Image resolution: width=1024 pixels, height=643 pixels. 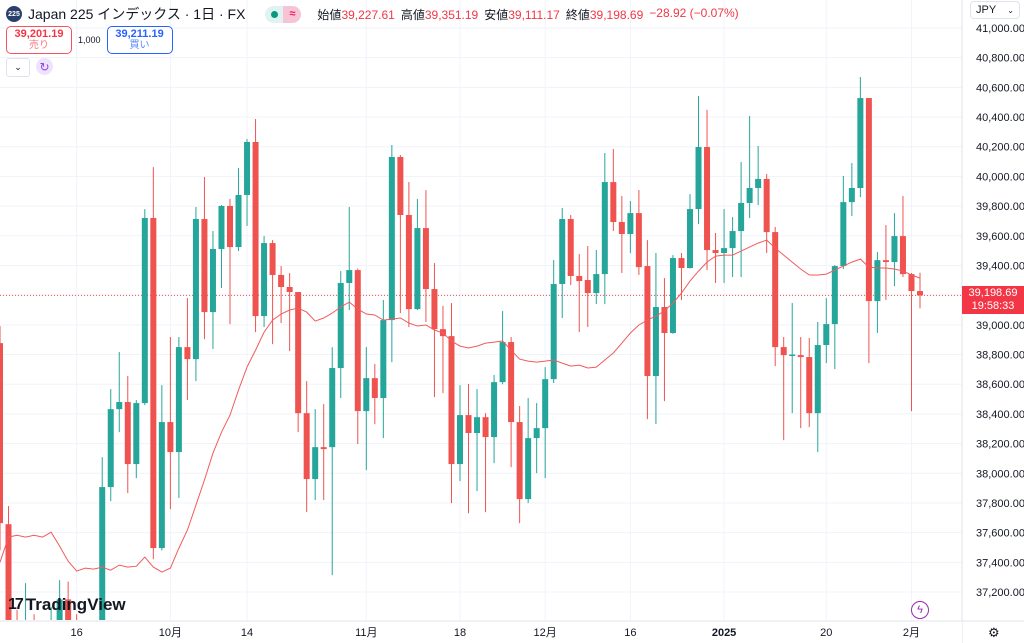 I want to click on low: 安値39,111.17, so click(x=522, y=14).